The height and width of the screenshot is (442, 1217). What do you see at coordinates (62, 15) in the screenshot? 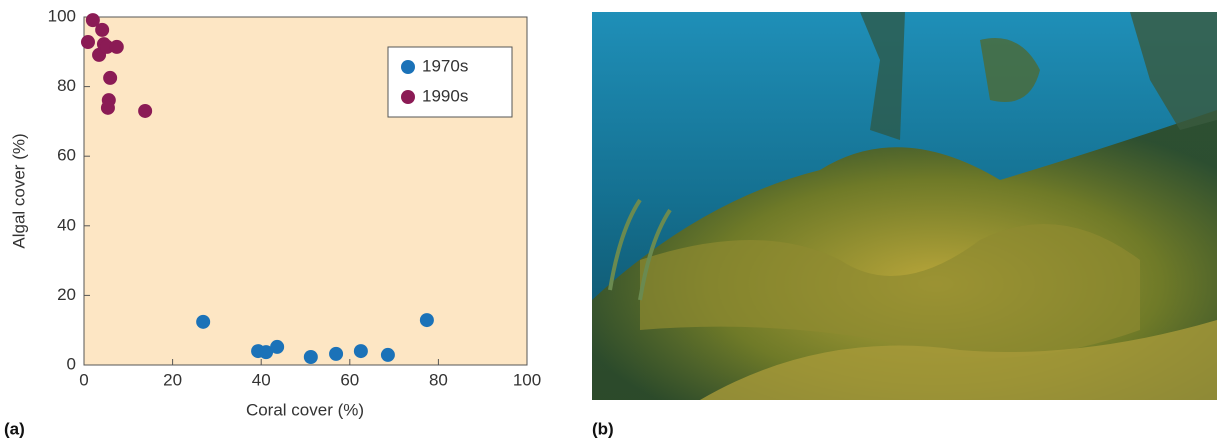
I see `y-tick-label: 100` at bounding box center [62, 15].